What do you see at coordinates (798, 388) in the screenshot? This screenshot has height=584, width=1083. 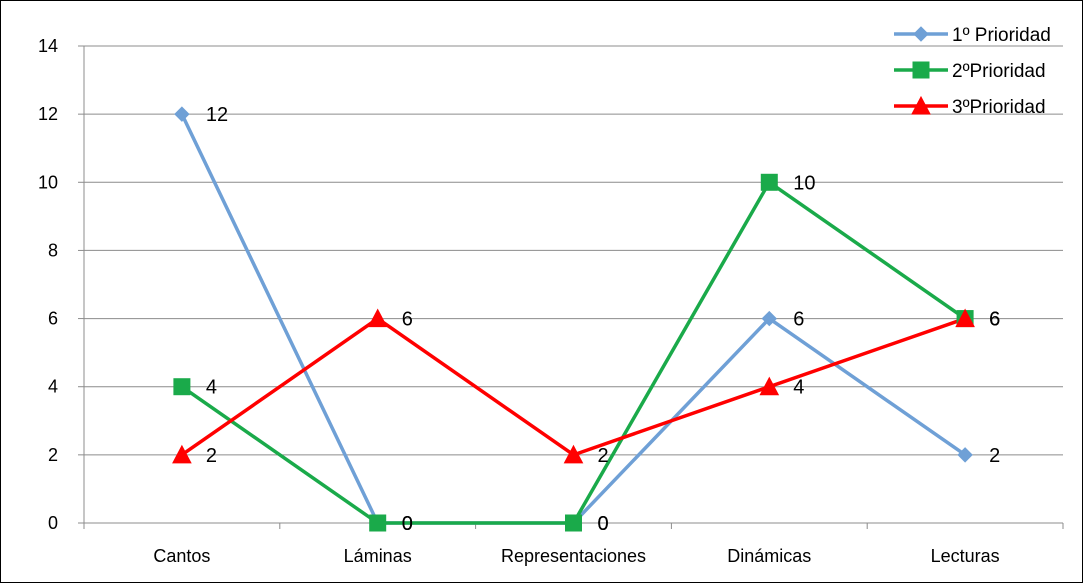 I see `data-label-3-prioridad-dinamicas: 4` at bounding box center [798, 388].